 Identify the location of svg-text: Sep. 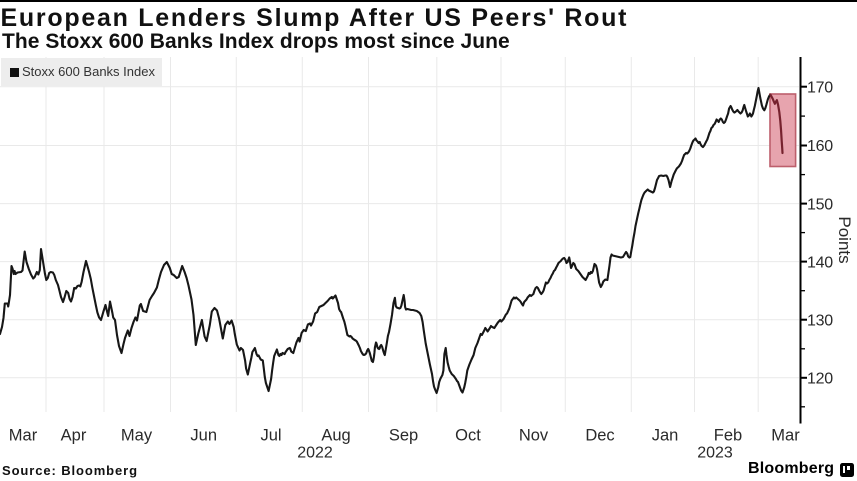
(403, 436).